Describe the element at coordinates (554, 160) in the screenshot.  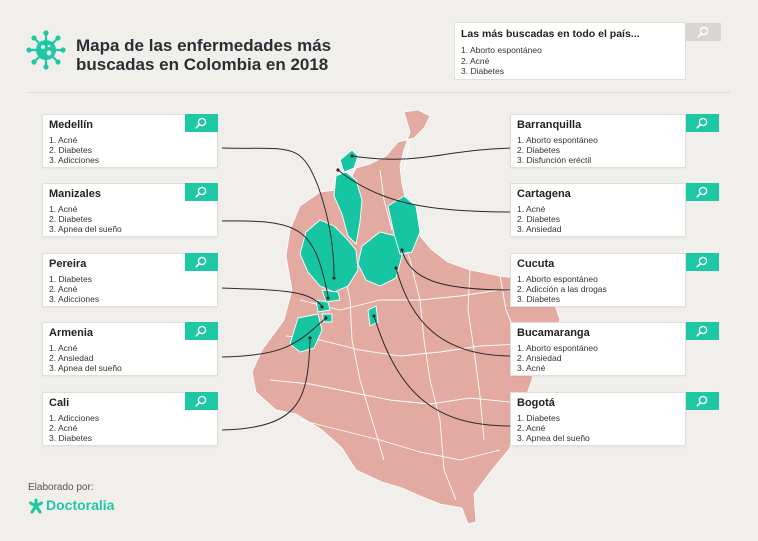
I see `list-item: 3. Disfunción eréctil` at that location.